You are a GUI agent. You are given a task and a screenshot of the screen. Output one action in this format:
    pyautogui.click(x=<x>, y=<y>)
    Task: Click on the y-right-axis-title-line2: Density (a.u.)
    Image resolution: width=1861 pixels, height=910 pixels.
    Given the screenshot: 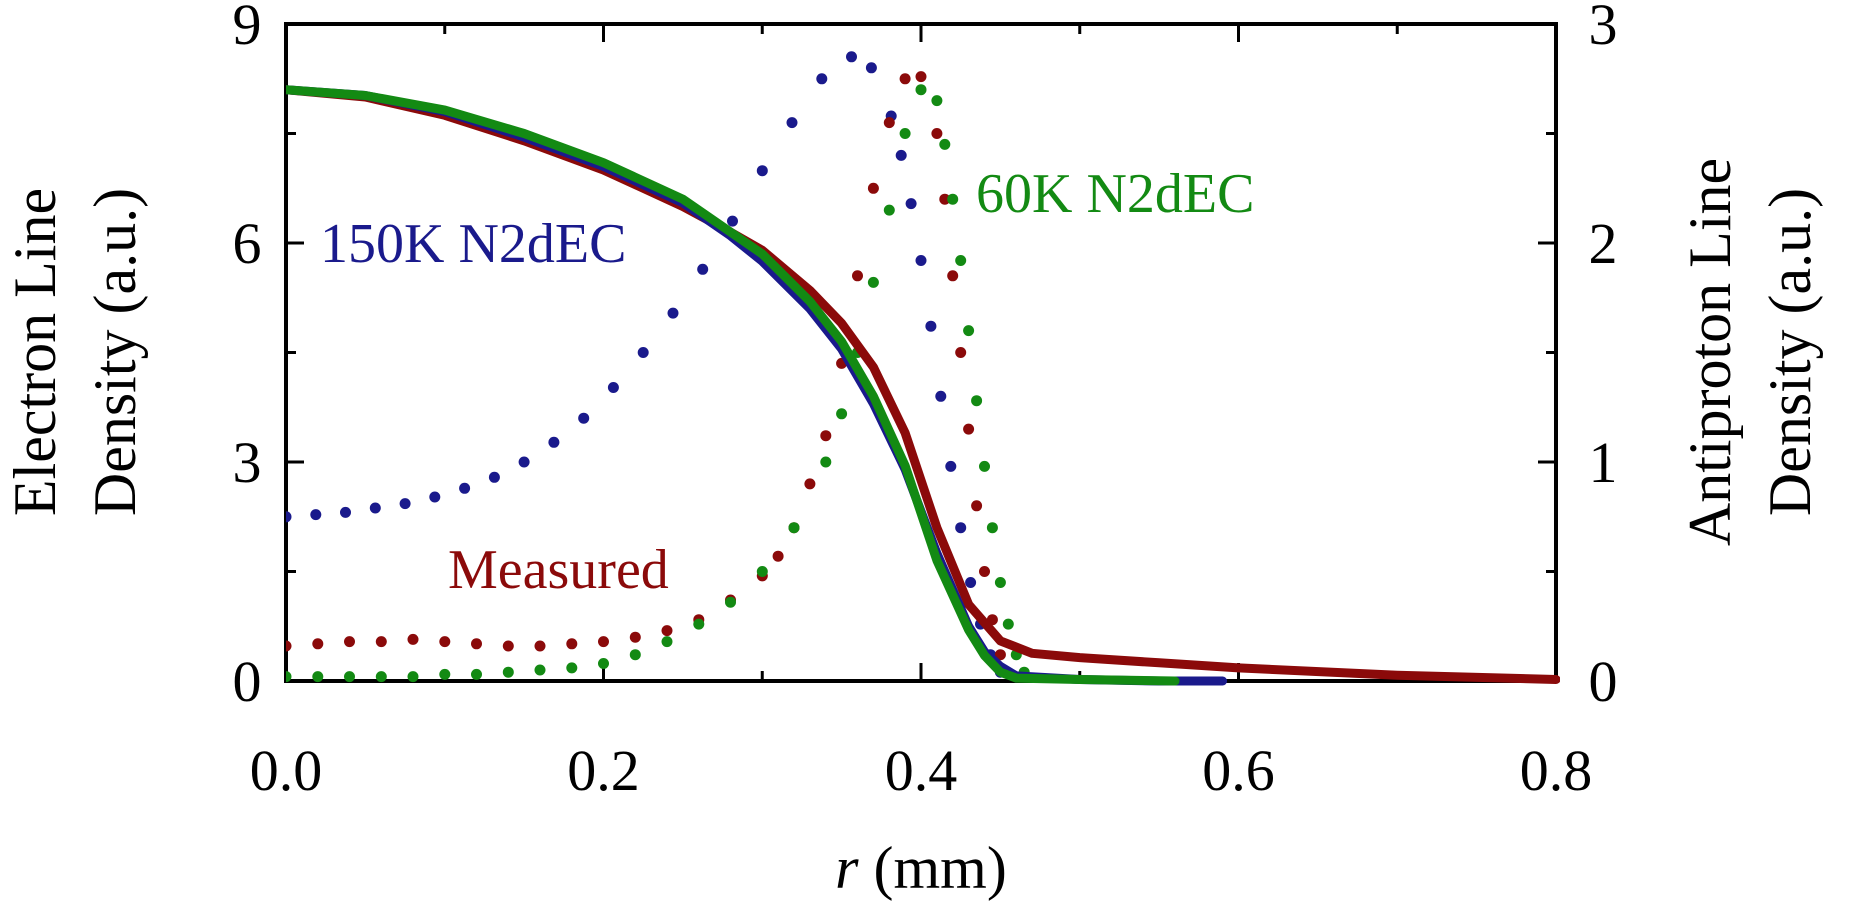 What is the action you would take?
    pyautogui.click(x=1790, y=352)
    